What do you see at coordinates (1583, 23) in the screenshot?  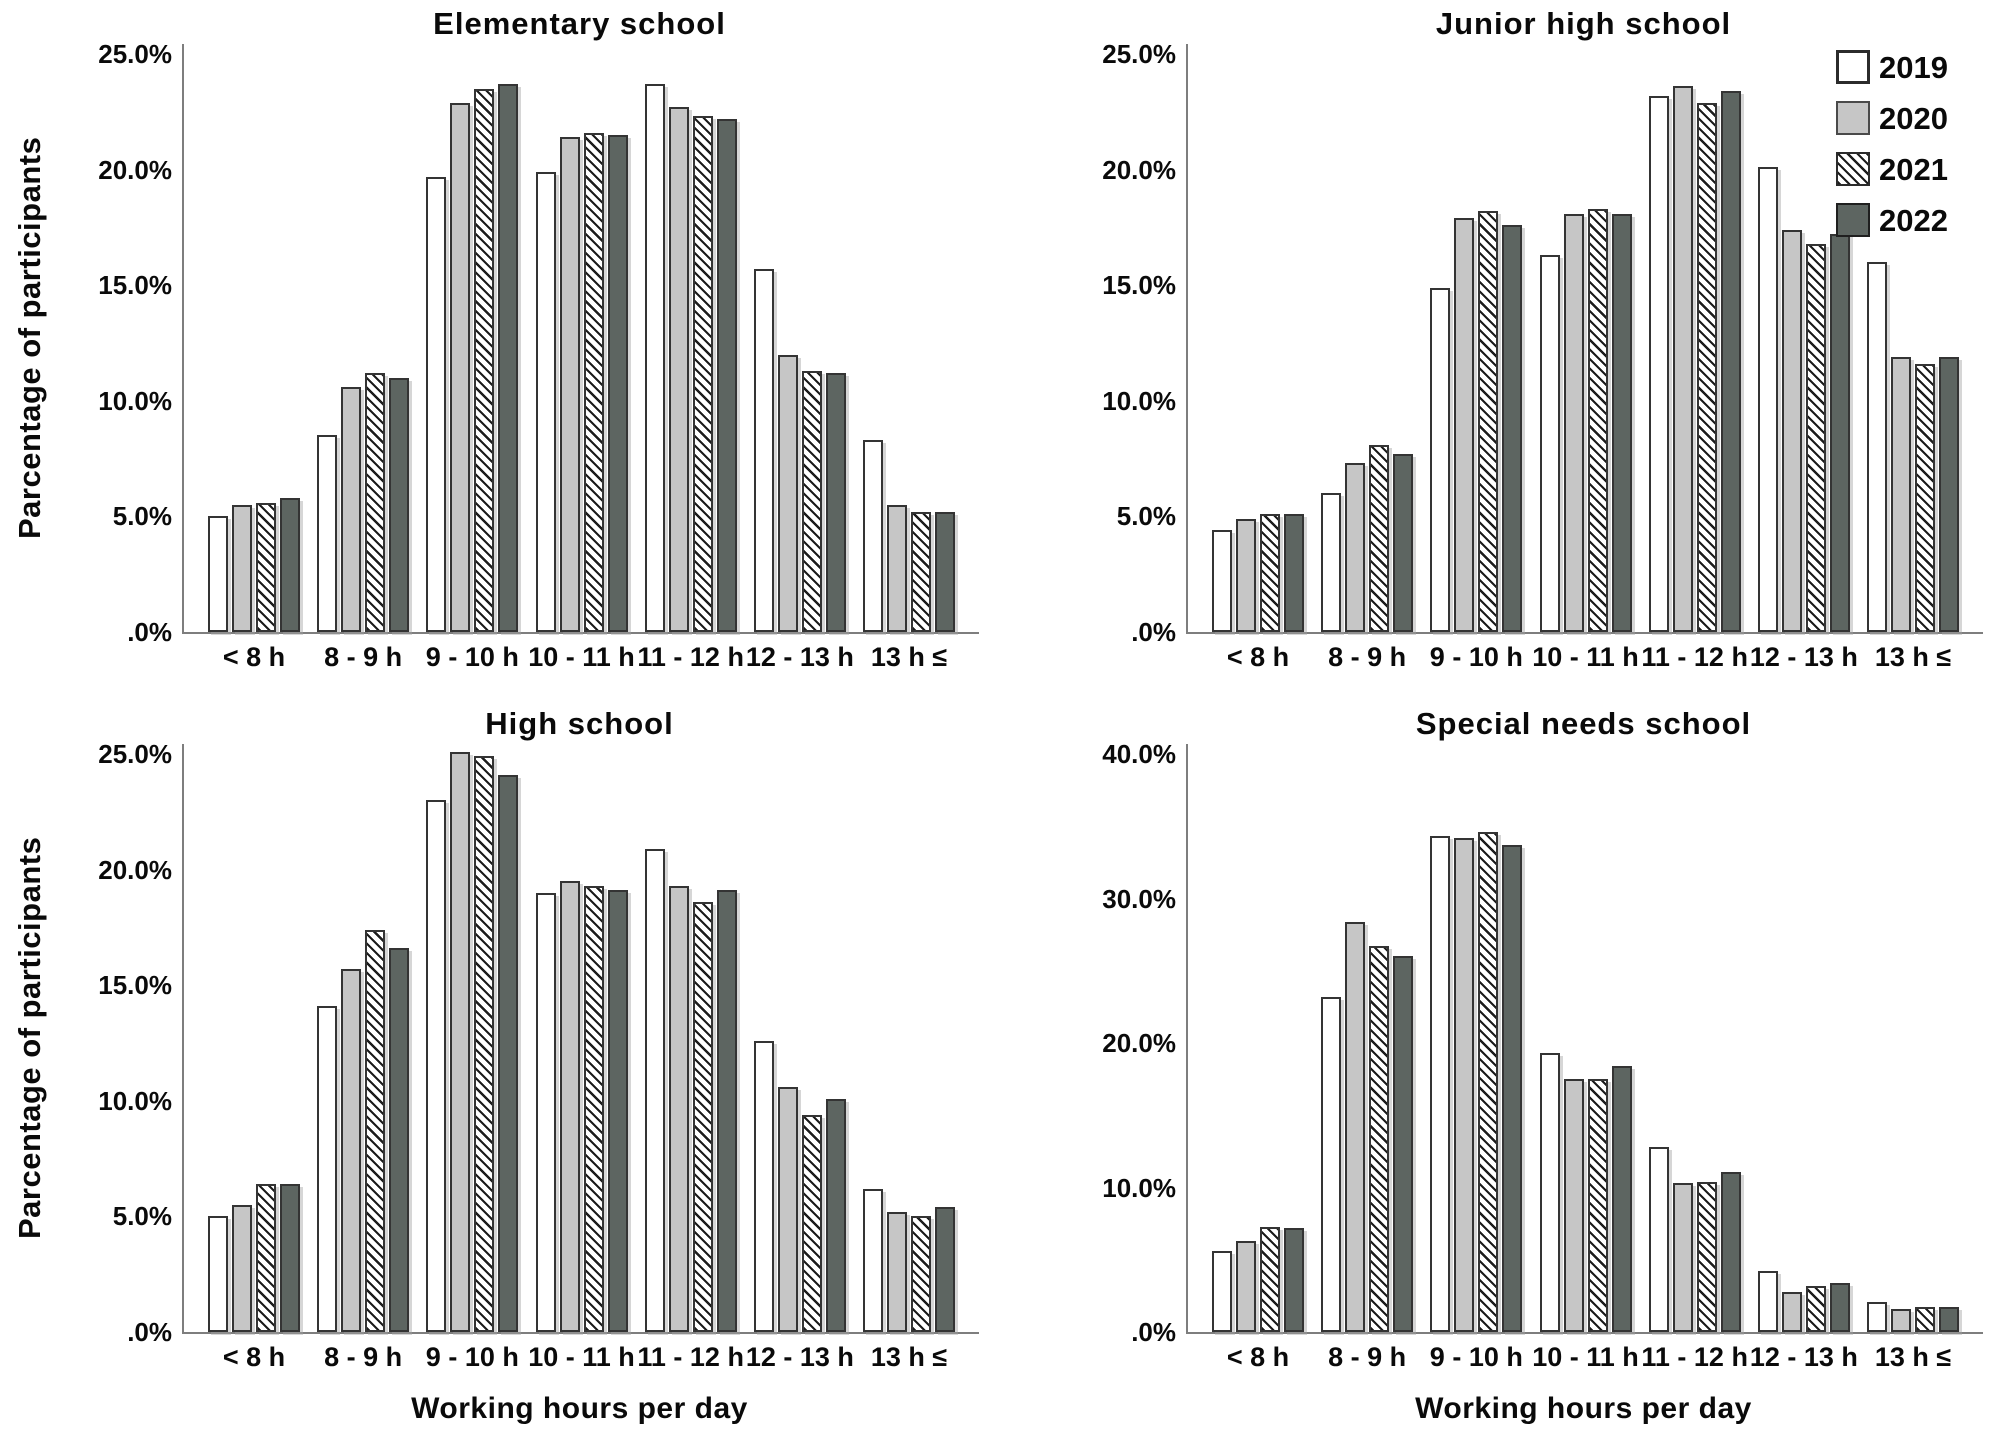 I see `chart-title: Junior high school` at bounding box center [1583, 23].